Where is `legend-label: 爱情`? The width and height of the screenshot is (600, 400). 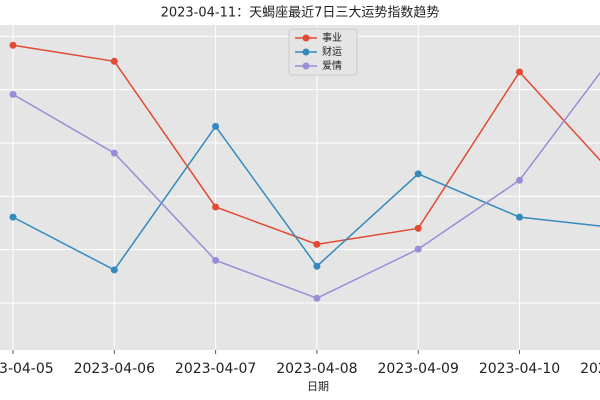
legend-label: 爱情 is located at coordinates (332, 65).